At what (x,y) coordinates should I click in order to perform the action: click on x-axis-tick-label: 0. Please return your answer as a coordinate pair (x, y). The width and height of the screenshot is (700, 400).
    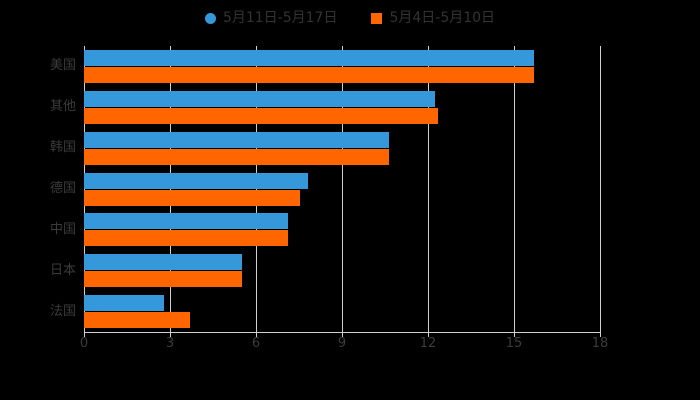
    Looking at the image, I should click on (84, 343).